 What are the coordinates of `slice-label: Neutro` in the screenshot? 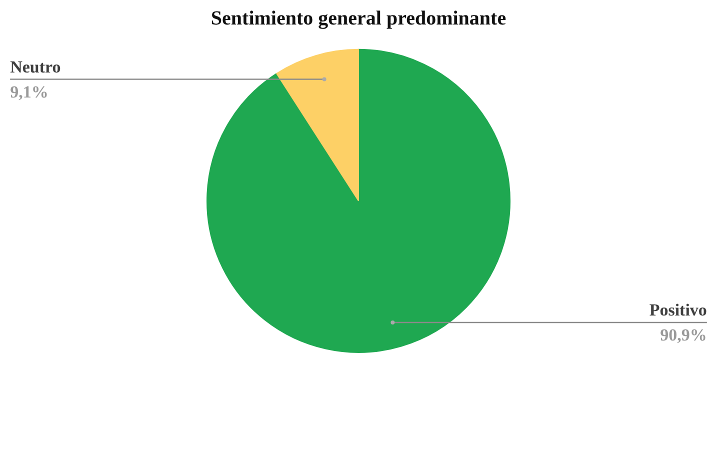 It's located at (35, 66).